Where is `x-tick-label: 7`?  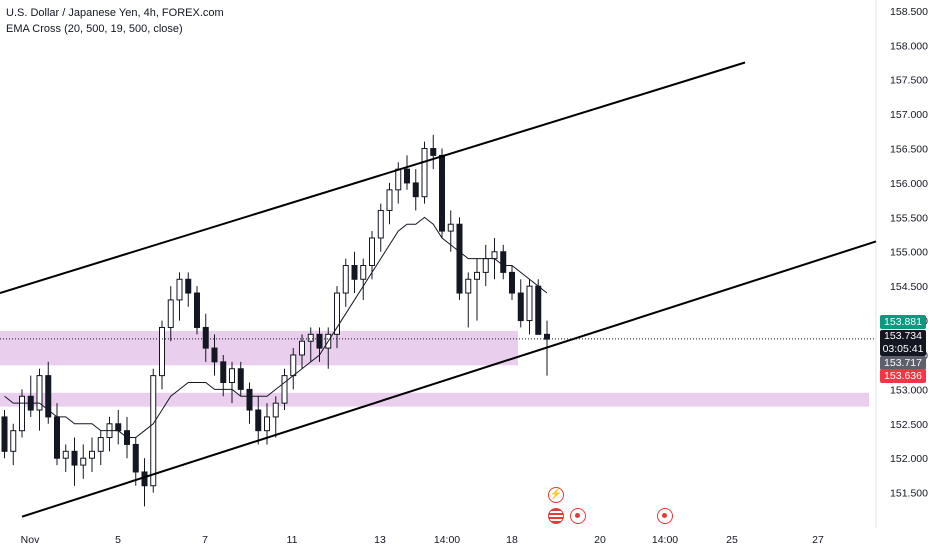
x-tick-label: 7 is located at coordinates (205, 540).